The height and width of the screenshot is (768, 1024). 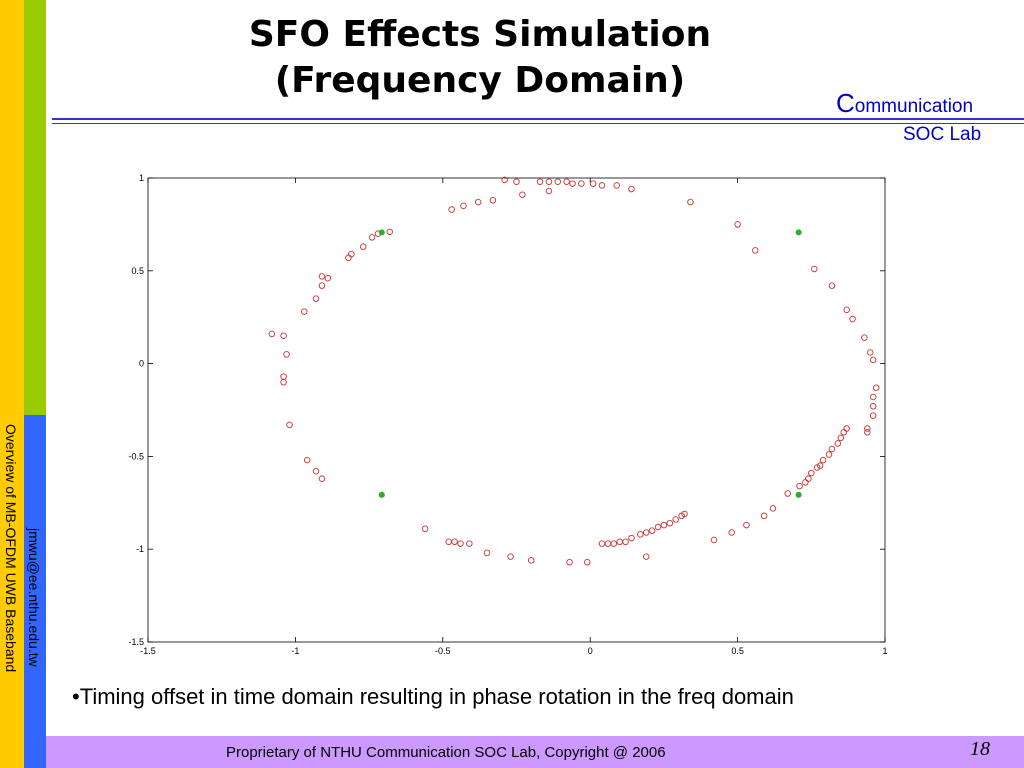 What do you see at coordinates (141, 178) in the screenshot?
I see `y-tick-label: 1` at bounding box center [141, 178].